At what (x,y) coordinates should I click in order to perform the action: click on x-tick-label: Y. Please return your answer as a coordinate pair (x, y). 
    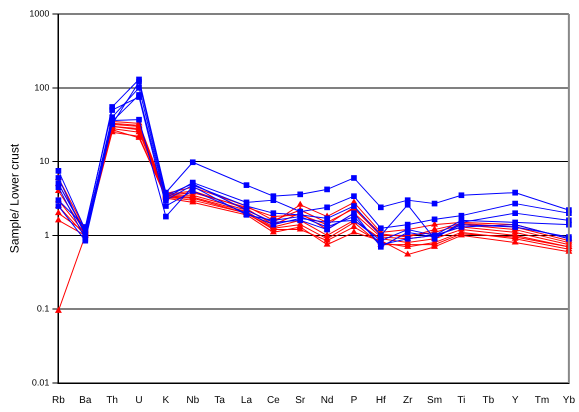
    Looking at the image, I should click on (515, 400).